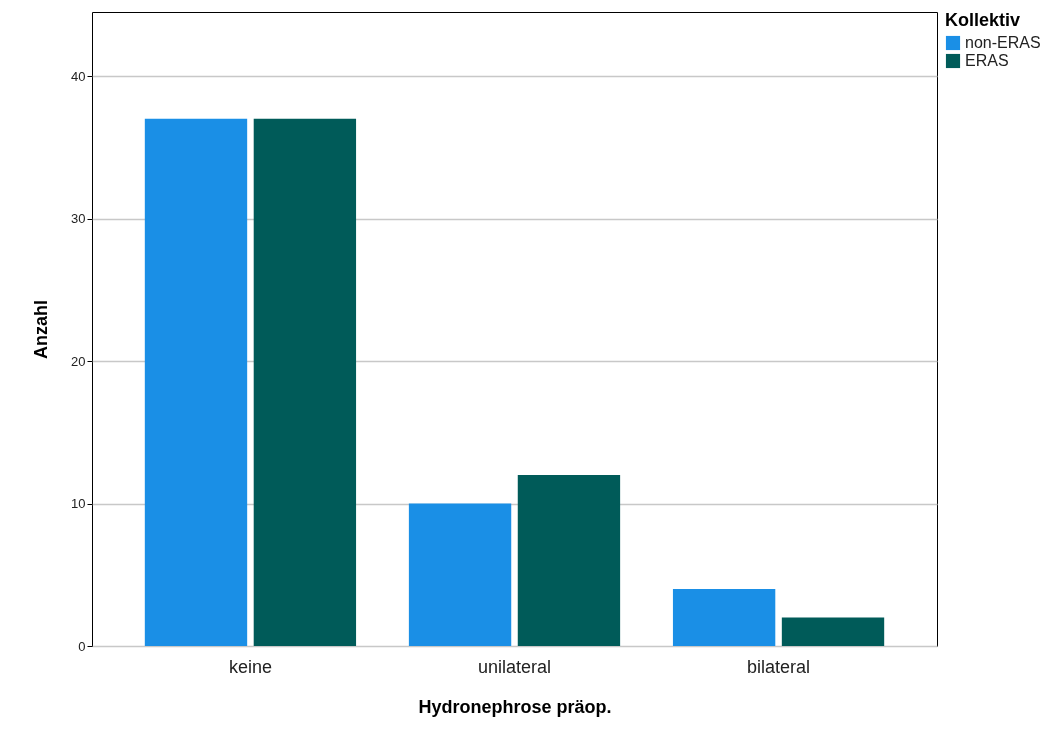 The height and width of the screenshot is (736, 1053). I want to click on legend-label: non-ERAS, so click(1003, 42).